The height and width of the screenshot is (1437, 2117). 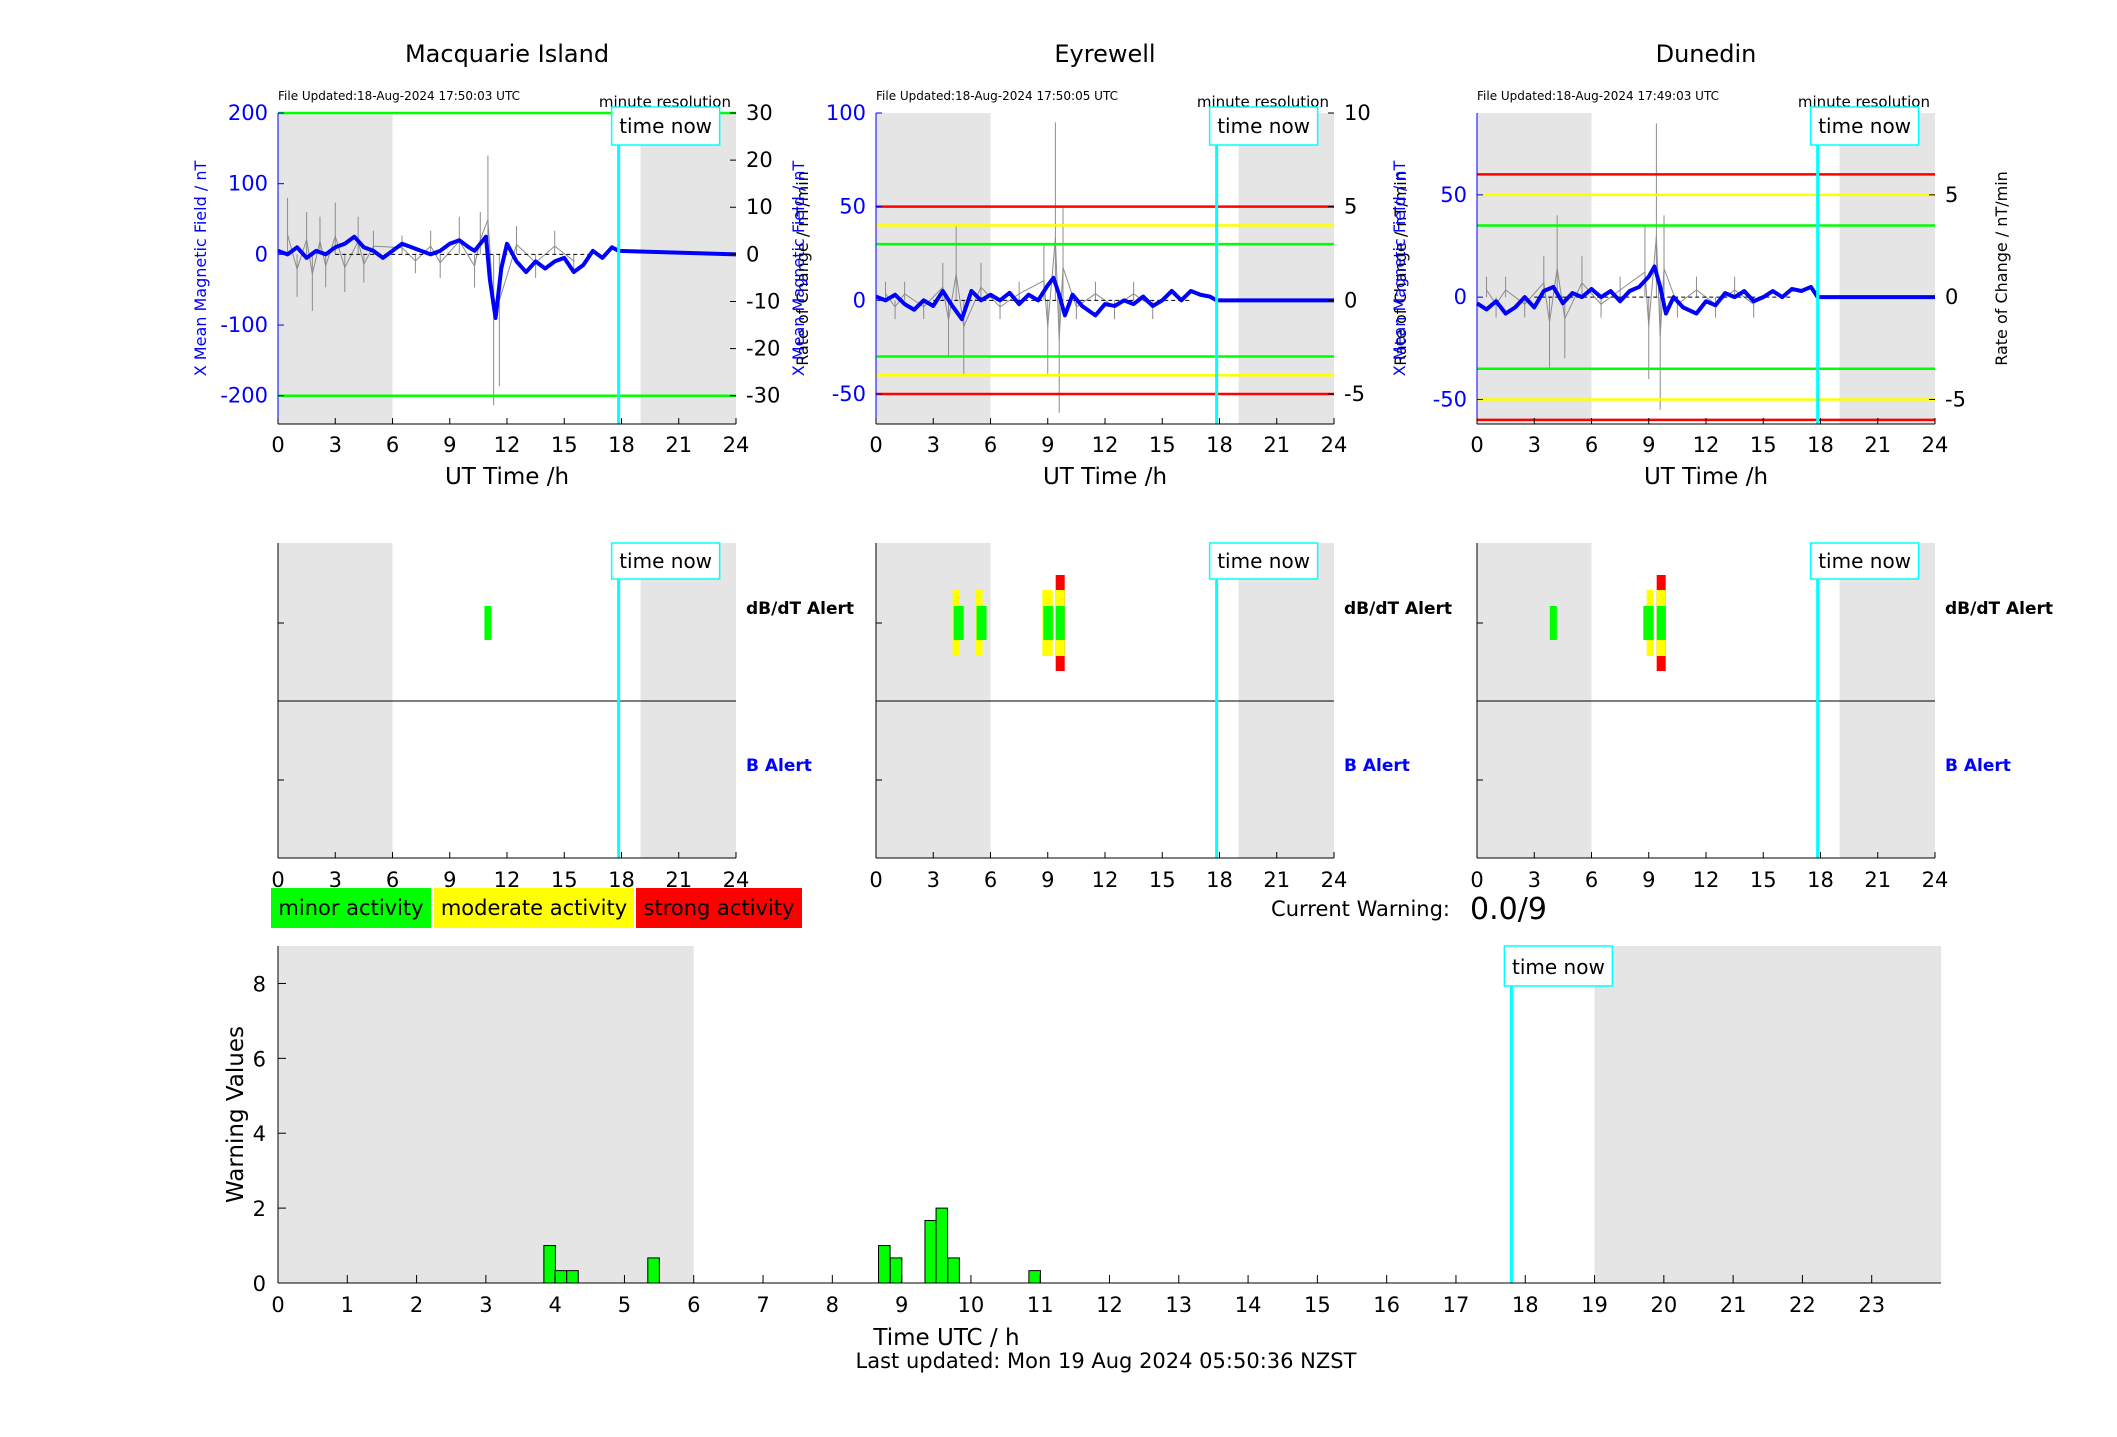 What do you see at coordinates (859, 300) in the screenshot?
I see `y-tick-label-left: 0` at bounding box center [859, 300].